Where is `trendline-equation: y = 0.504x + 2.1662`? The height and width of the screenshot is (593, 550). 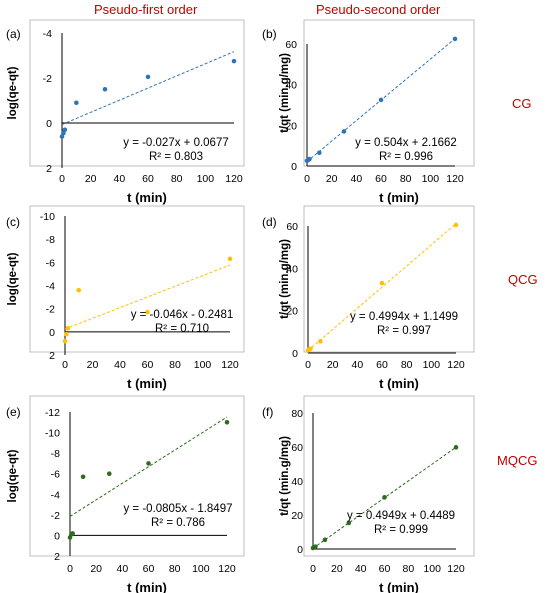 trendline-equation: y = 0.504x + 2.1662 is located at coordinates (406, 143).